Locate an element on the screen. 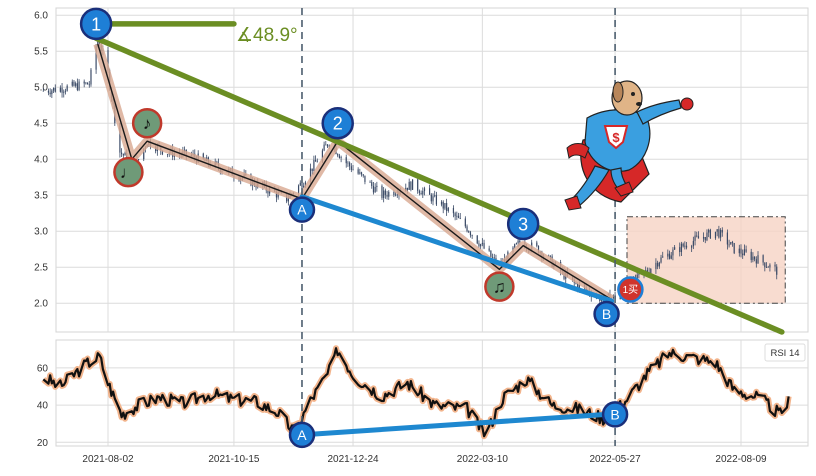  x-tick-label: 2021-10-15 is located at coordinates (234, 459).